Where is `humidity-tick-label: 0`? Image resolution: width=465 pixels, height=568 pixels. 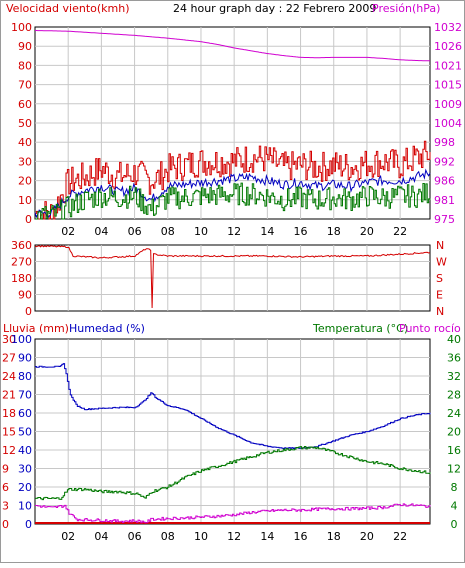
humidity-tick-label: 0 is located at coordinates (28, 524).